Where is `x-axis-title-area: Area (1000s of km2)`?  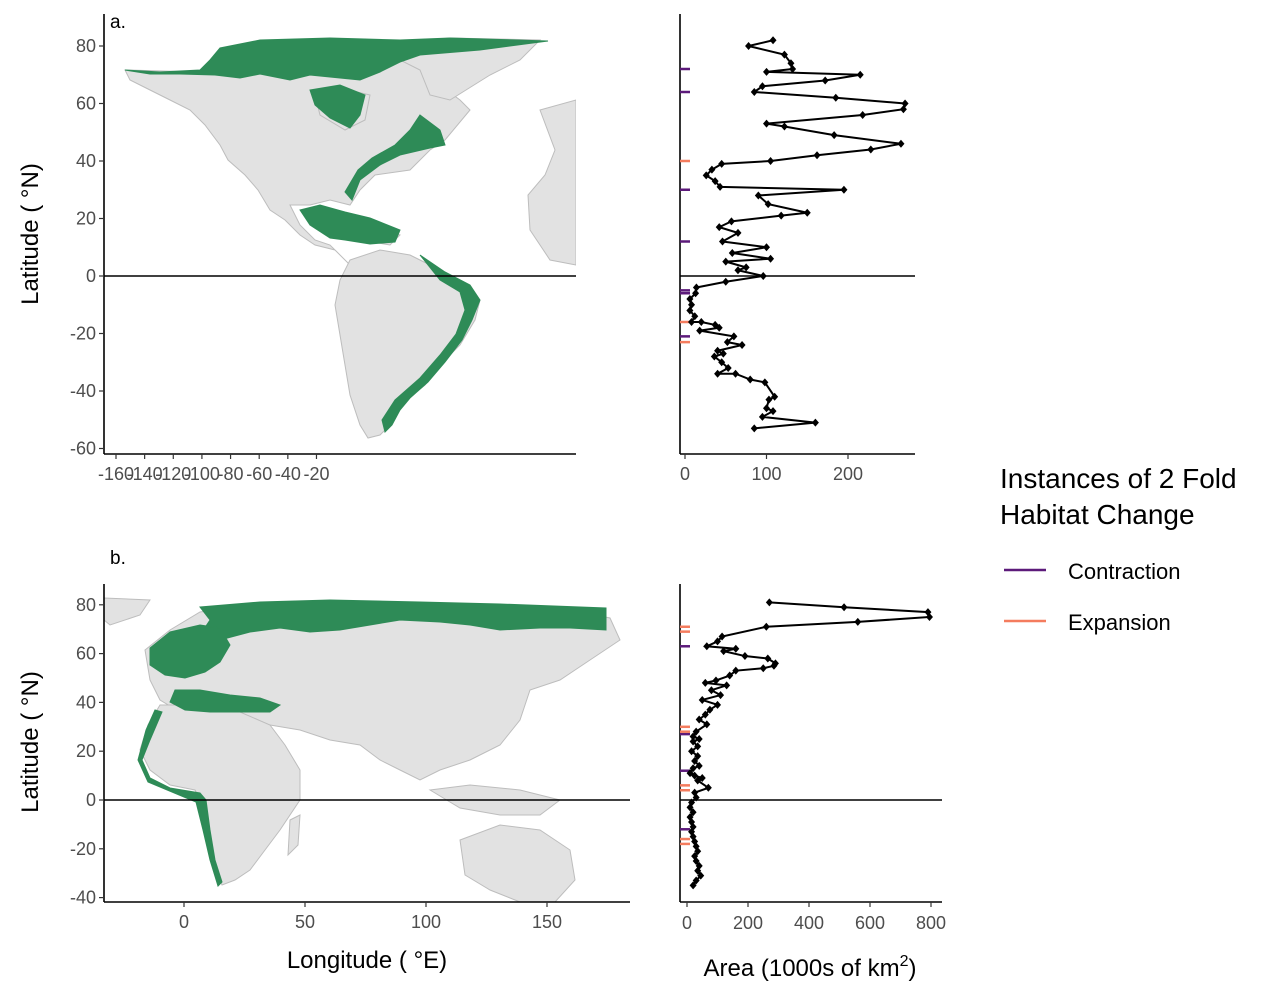 x-axis-title-area: Area (1000s of km2) is located at coordinates (810, 967).